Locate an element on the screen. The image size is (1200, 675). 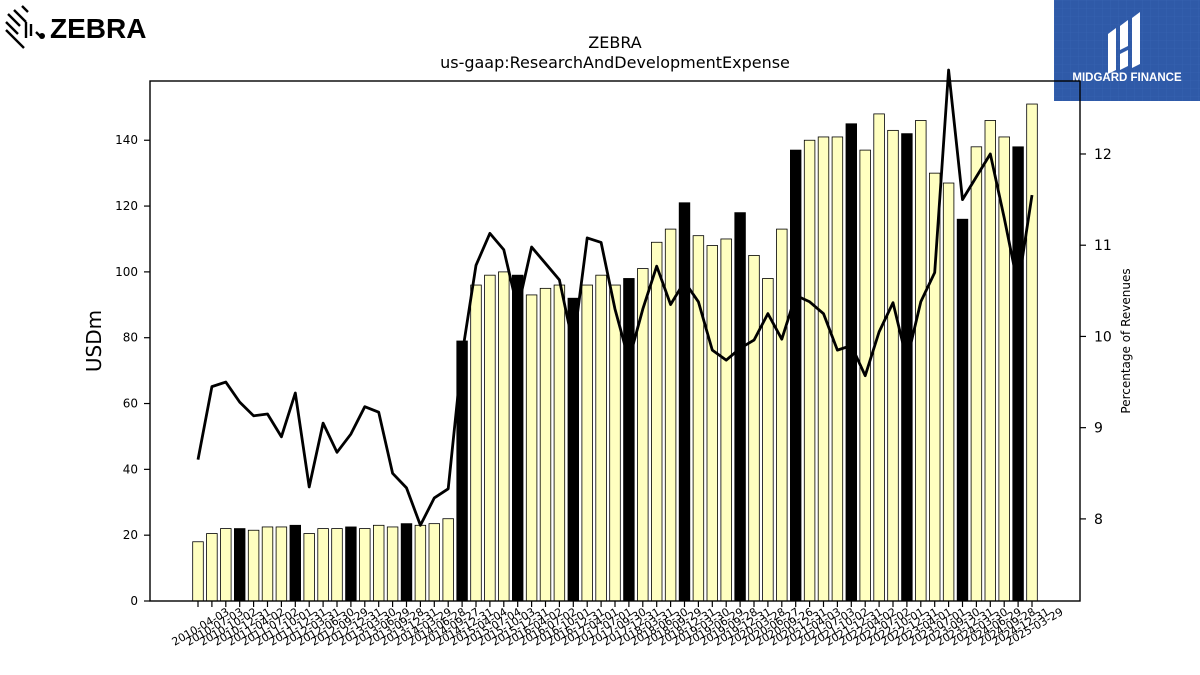
y-tick-label: 60 is located at coordinates (130, 404).